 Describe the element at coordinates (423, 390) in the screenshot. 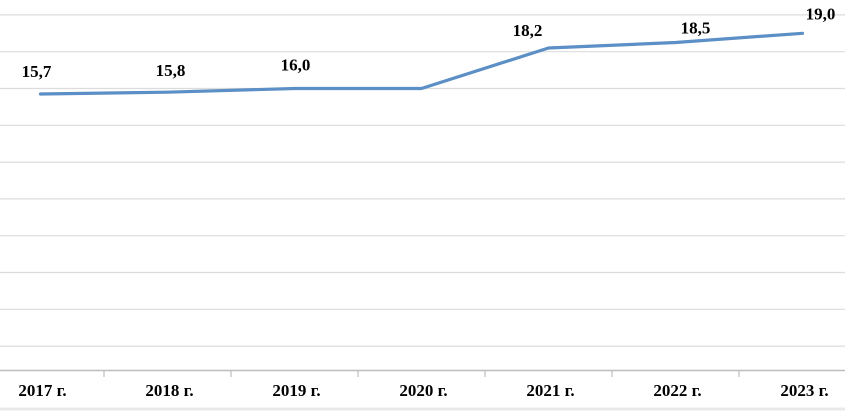

I see `x-axis-category-label: 2020 г.` at that location.